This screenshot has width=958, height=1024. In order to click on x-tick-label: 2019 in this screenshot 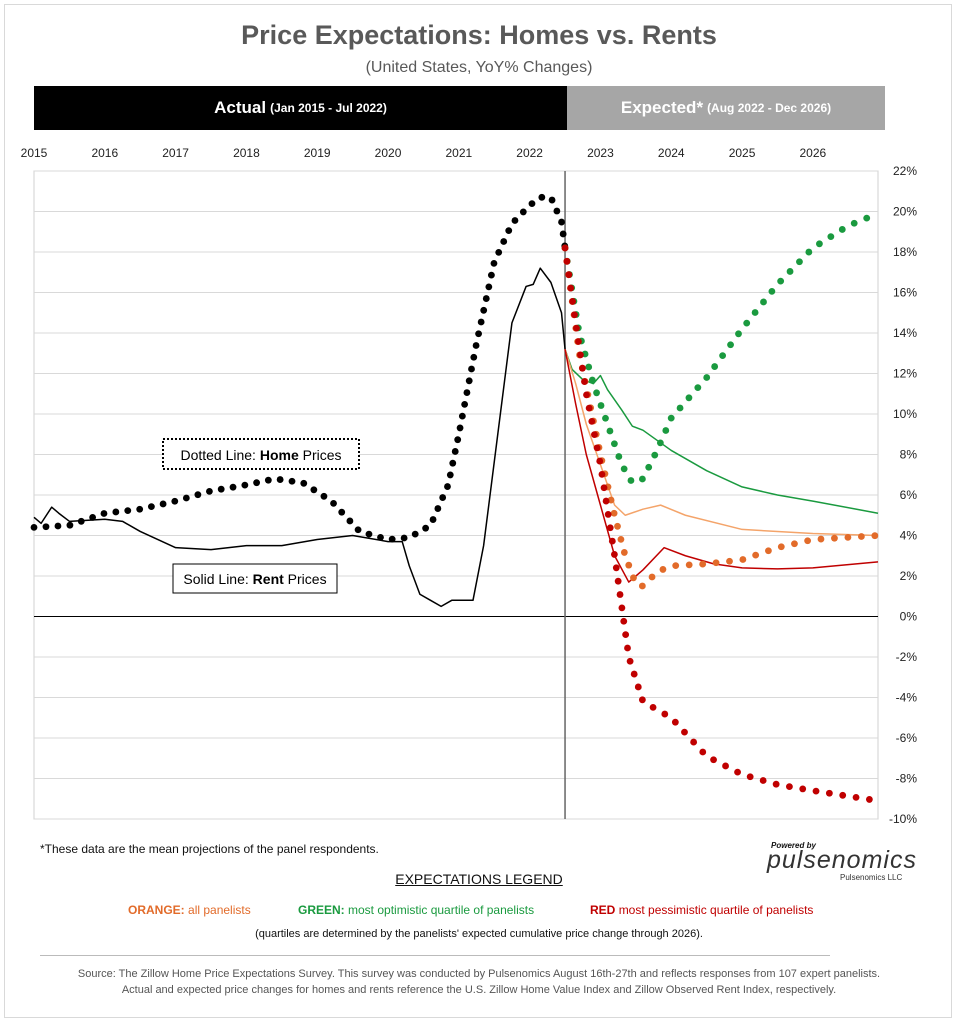, I will do `click(317, 153)`.